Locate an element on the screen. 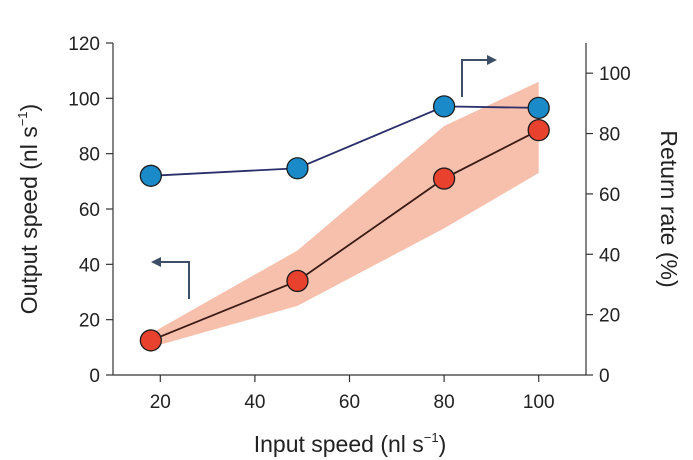  x-axis-title: Input speed (nl s−1) is located at coordinates (350, 443).